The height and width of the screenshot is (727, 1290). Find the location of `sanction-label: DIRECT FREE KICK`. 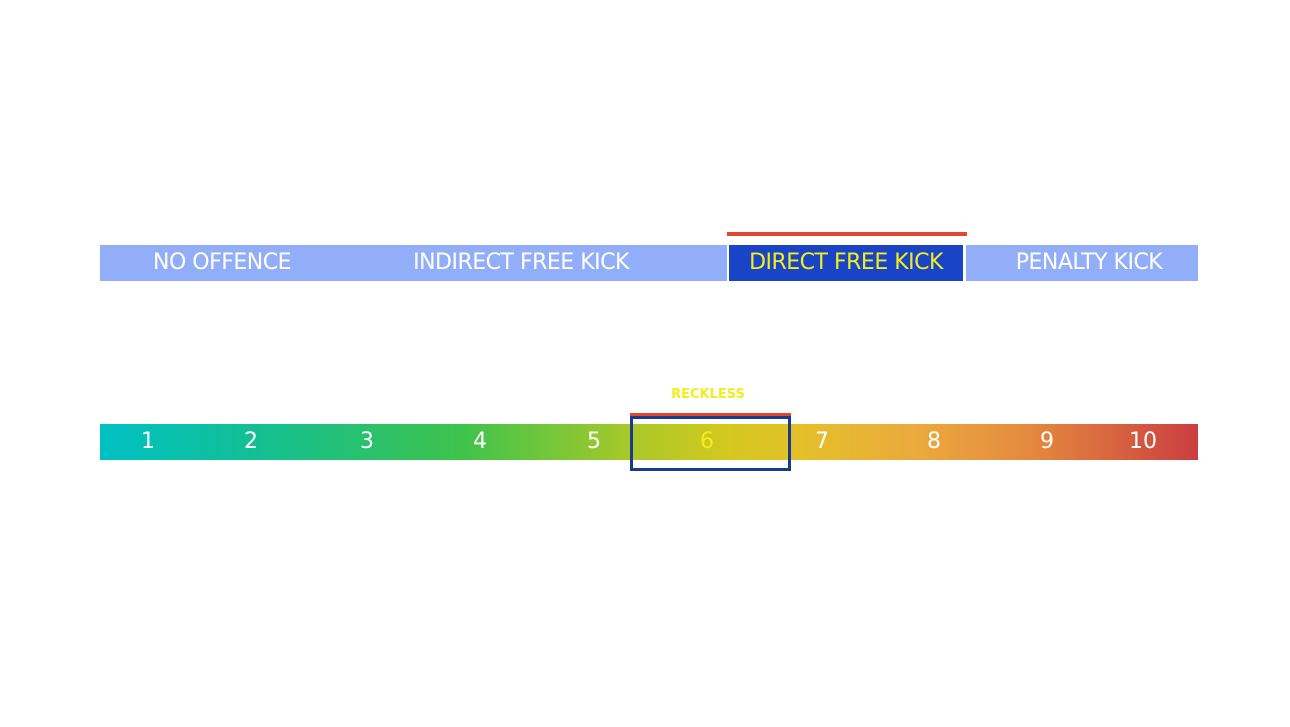

sanction-label: DIRECT FREE KICK is located at coordinates (846, 262).